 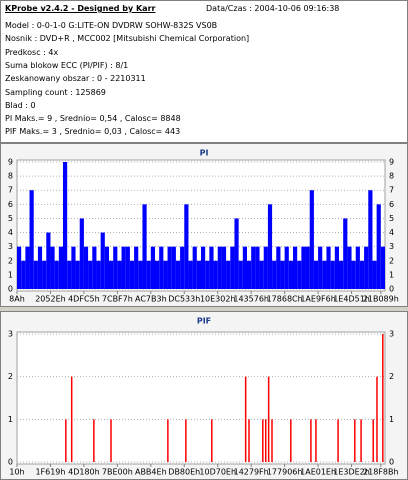 What do you see at coordinates (251, 472) in the screenshot?
I see `x-tick-label: 14279Fh` at bounding box center [251, 472].